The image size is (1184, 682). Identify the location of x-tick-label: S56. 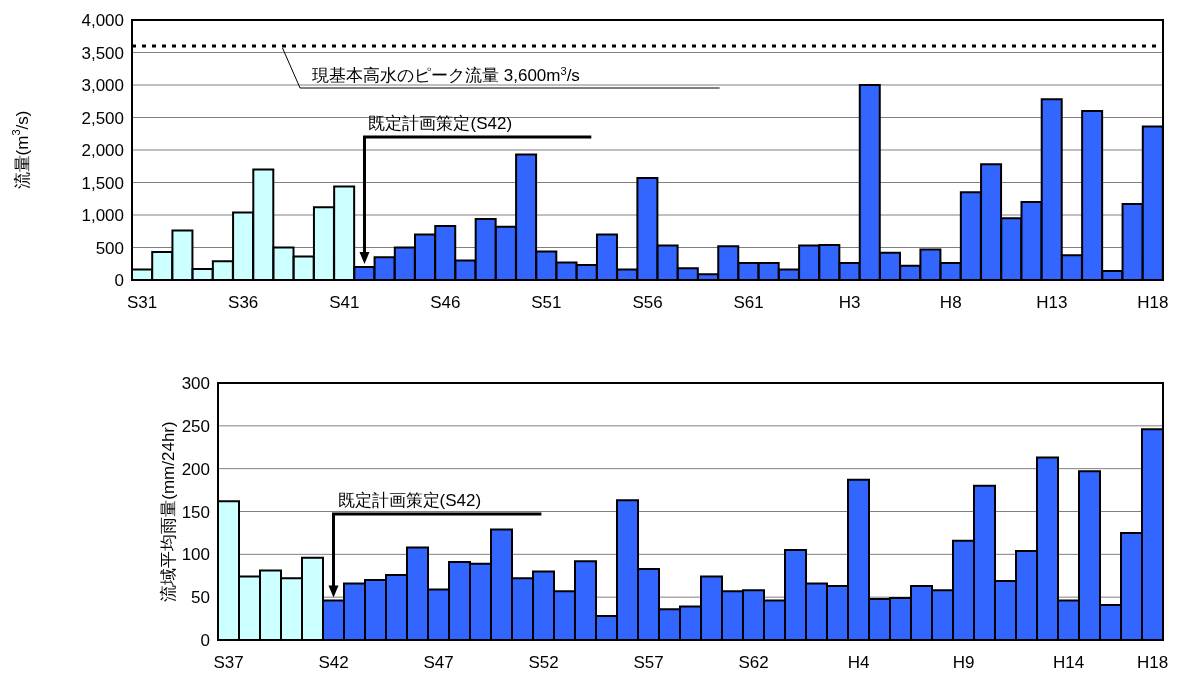
(647, 303).